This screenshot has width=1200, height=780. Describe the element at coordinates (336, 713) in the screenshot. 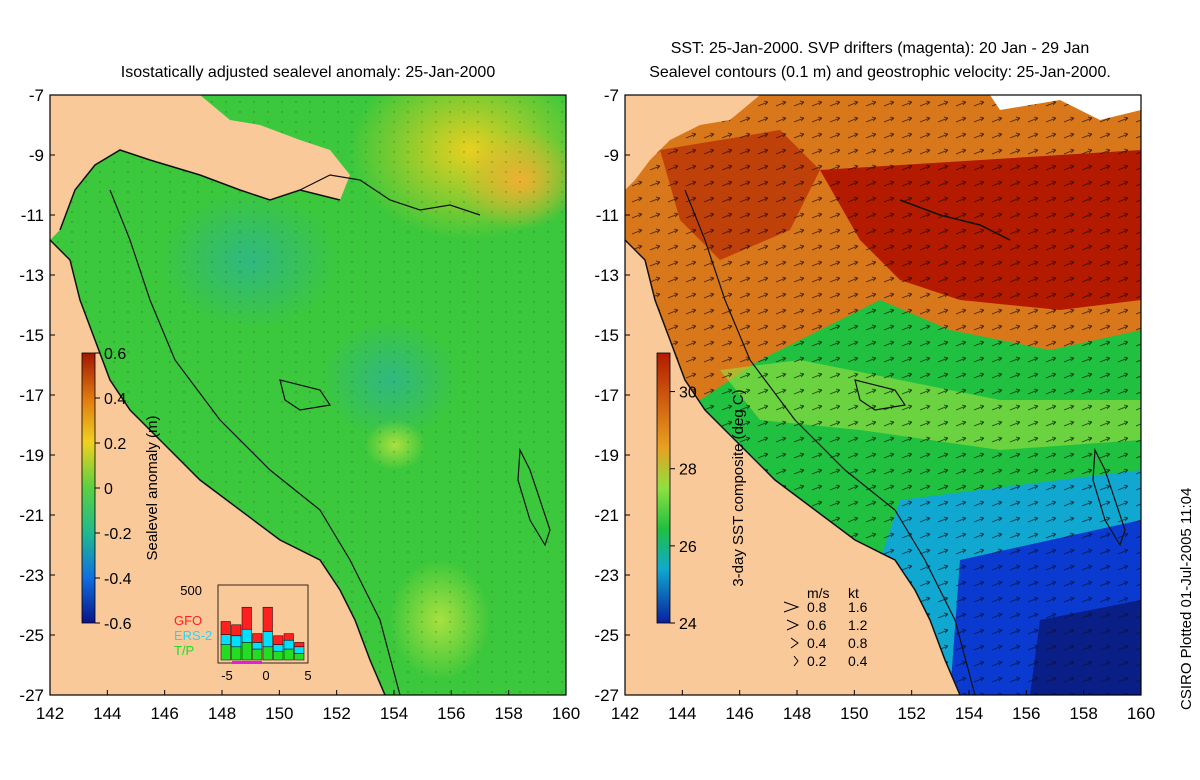

I see `left-lon-tick-label: 152` at that location.